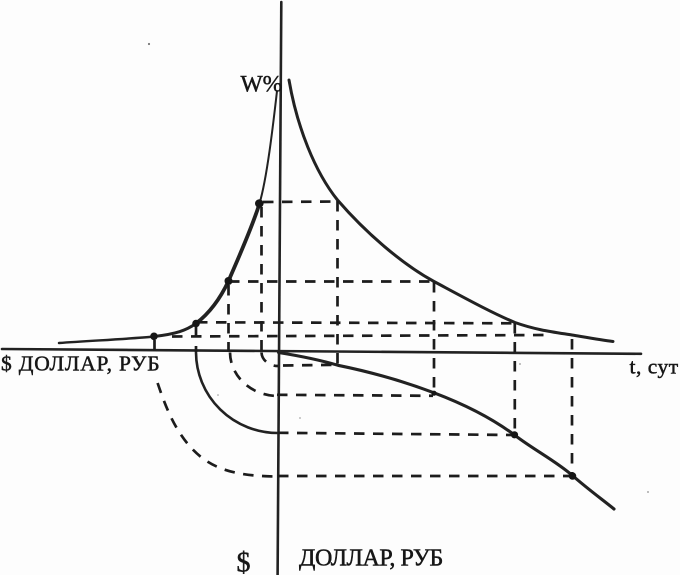  Describe the element at coordinates (371, 559) in the screenshot. I see `svg-text: ДОЛЛАР, РУБ` at that location.